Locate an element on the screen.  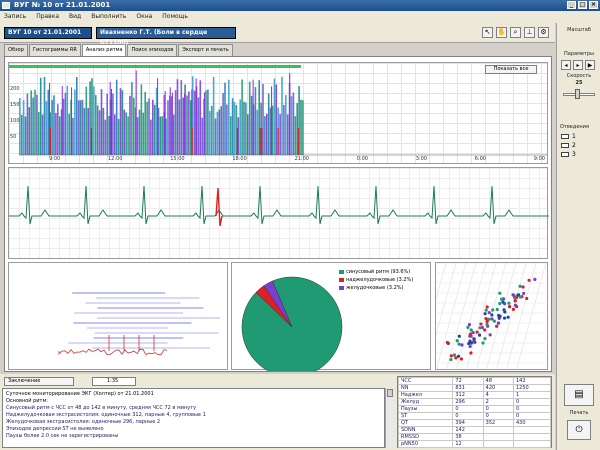
stats-cell: 1250 is located at coordinates (532, 388).